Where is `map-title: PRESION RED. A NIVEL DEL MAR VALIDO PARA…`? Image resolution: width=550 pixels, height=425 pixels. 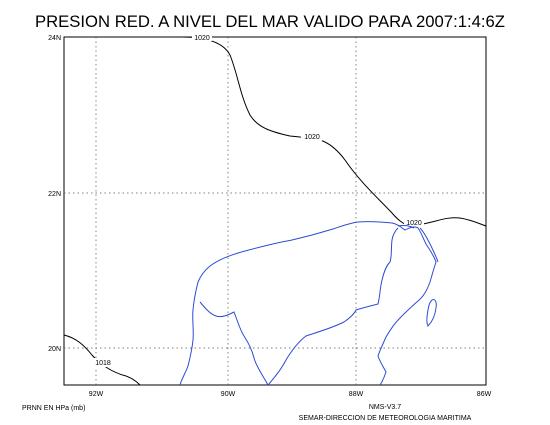 map-title: PRESION RED. A NIVEL DEL MAR VALIDO PARA… is located at coordinates (270, 21).